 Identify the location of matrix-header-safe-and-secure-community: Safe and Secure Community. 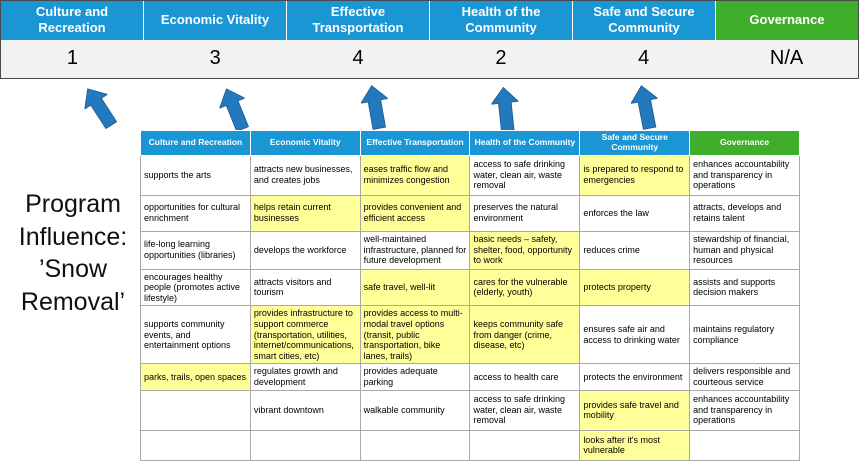
(635, 143).